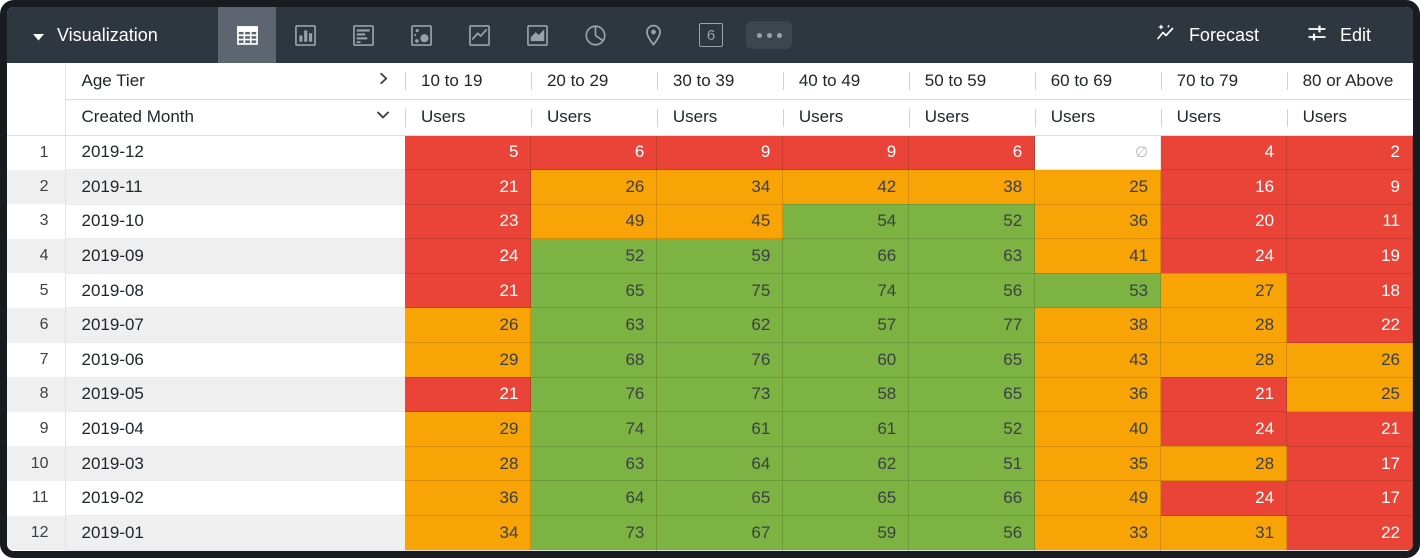  Describe the element at coordinates (594, 533) in the screenshot. I see `value-cell: 73` at that location.